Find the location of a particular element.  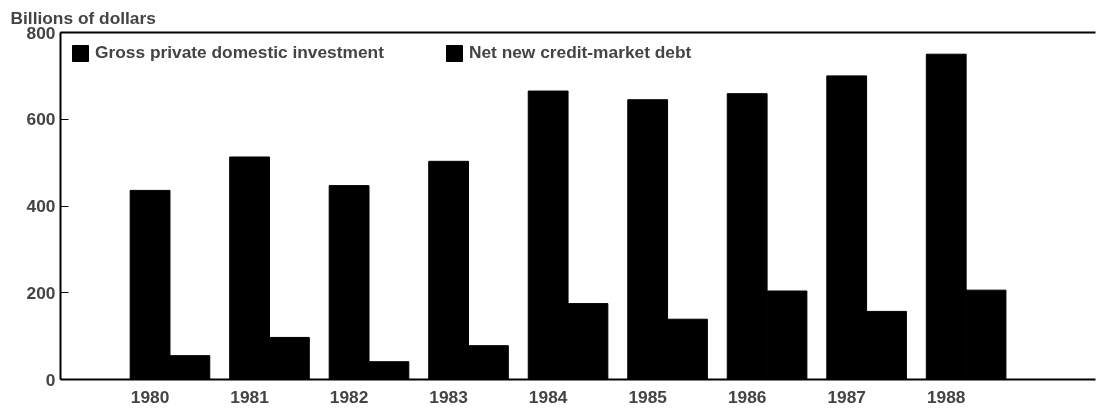

legend-label: Gross private domestic investment is located at coordinates (239, 52).